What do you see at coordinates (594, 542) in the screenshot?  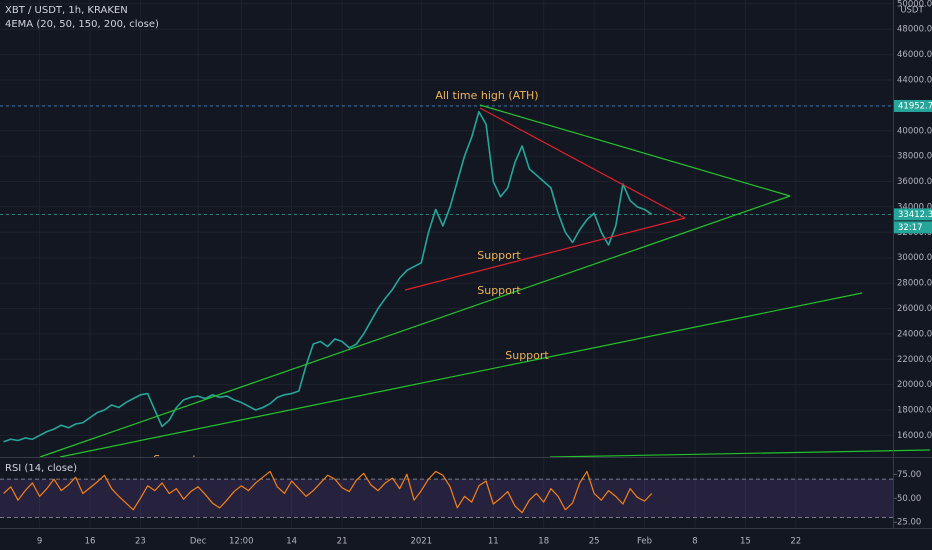 I see `x-tick-label: 25` at bounding box center [594, 542].